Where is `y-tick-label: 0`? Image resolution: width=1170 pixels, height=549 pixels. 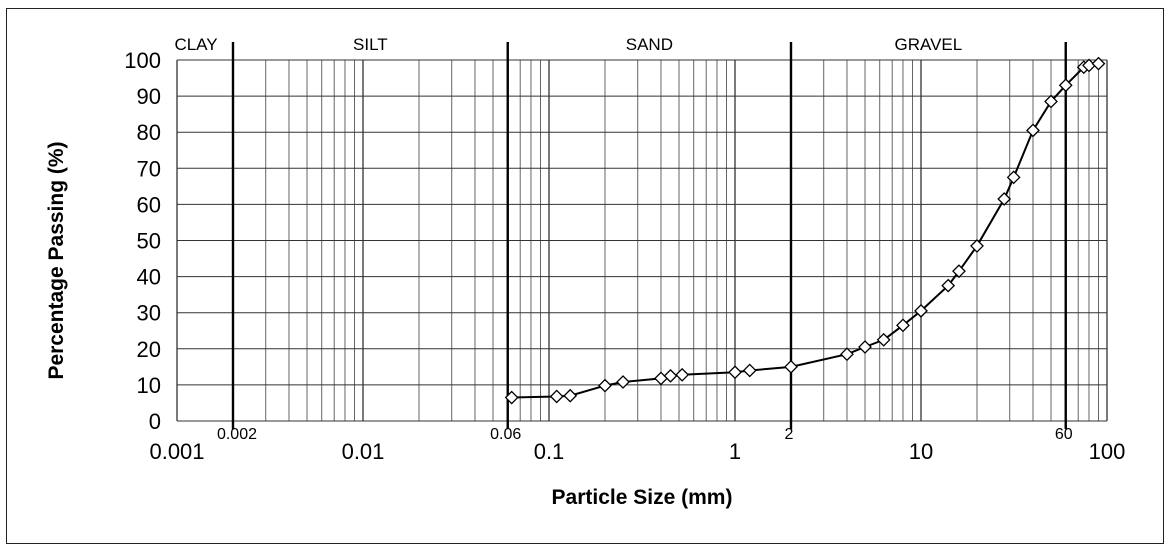 y-tick-label: 0 is located at coordinates (155, 421).